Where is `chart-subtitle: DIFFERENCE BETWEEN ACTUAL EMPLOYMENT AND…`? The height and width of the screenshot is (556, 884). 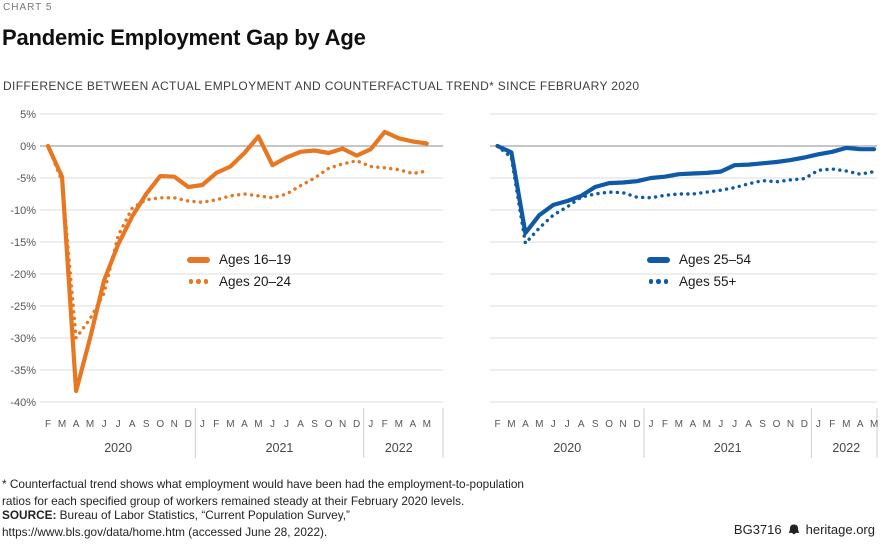
chart-subtitle: DIFFERENCE BETWEEN ACTUAL EMPLOYMENT AND… is located at coordinates (321, 86).